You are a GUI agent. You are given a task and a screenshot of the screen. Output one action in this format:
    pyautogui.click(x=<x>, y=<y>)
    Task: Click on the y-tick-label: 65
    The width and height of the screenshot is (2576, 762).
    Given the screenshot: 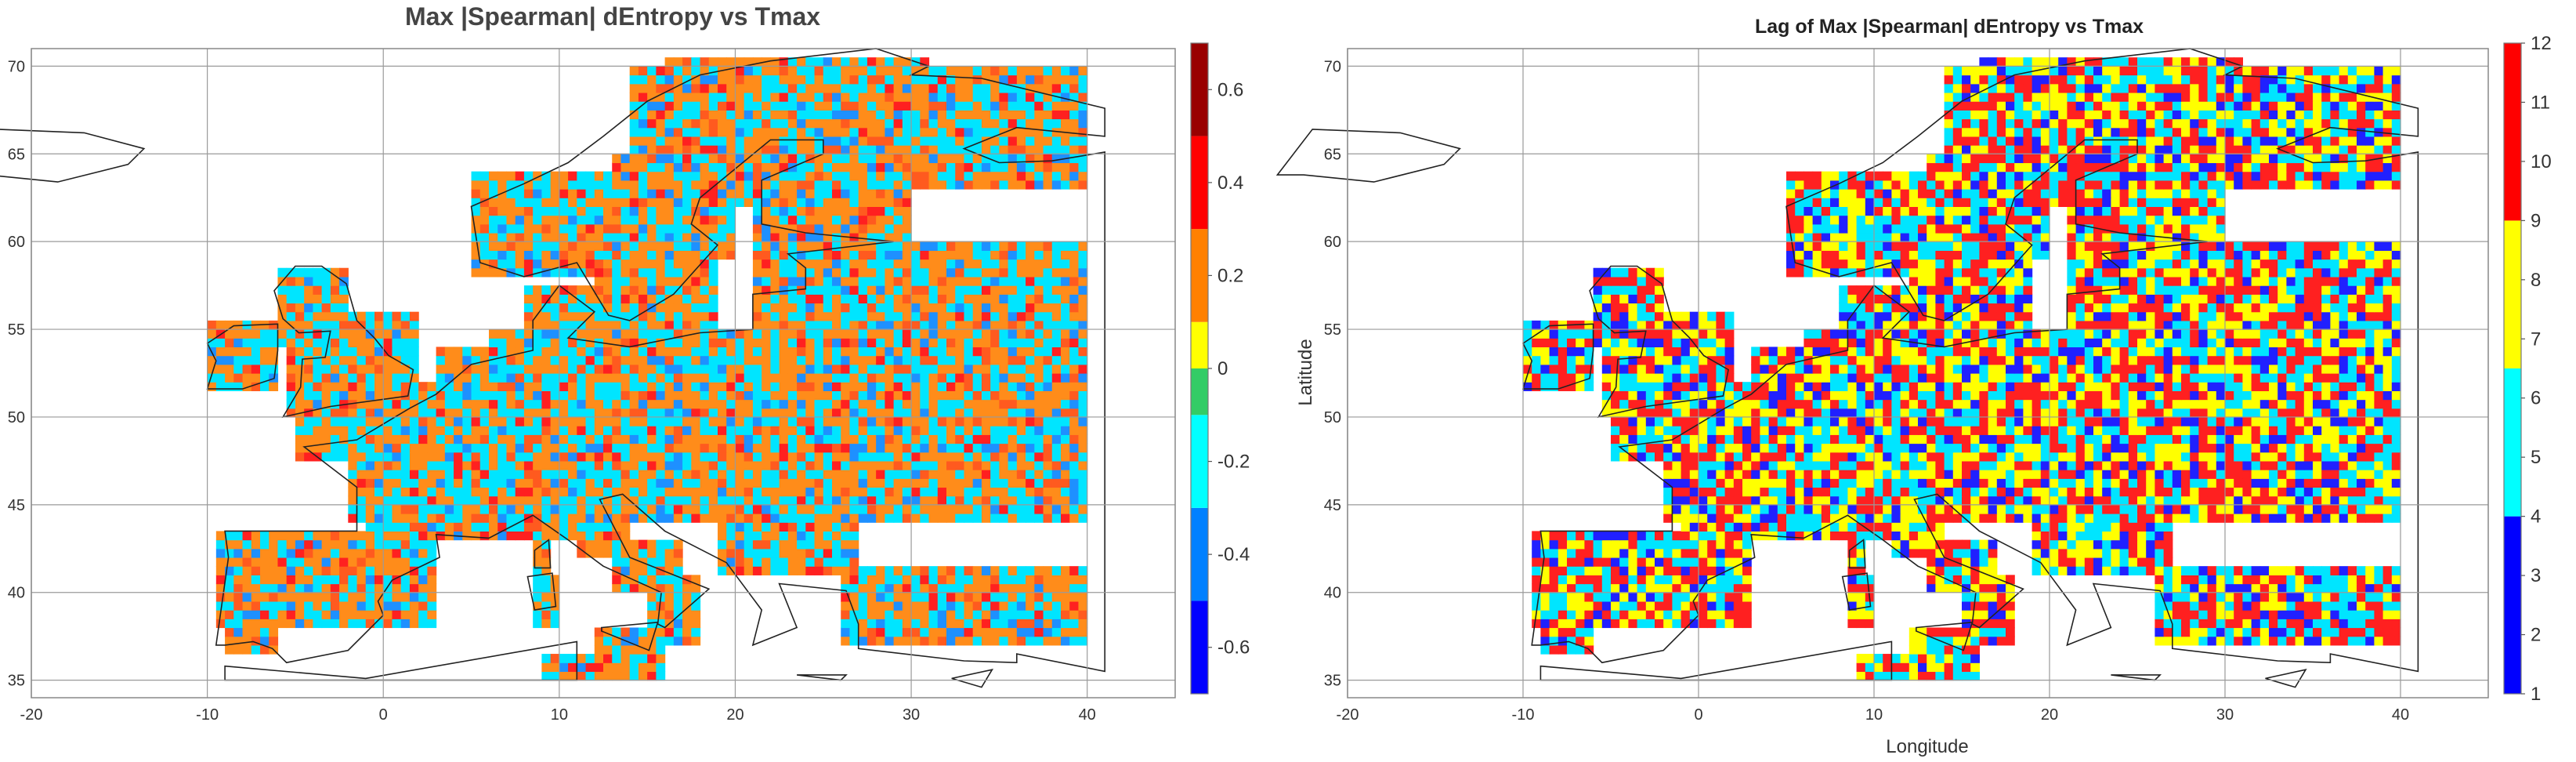 What is the action you would take?
    pyautogui.click(x=16, y=154)
    